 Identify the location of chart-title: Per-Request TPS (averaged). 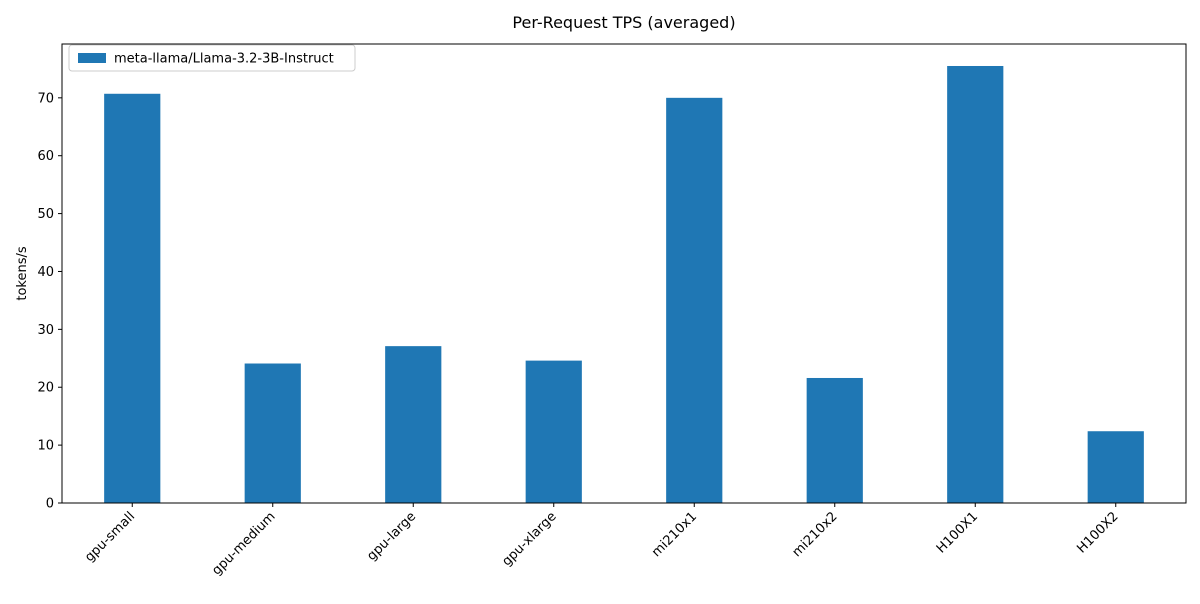
(623, 22).